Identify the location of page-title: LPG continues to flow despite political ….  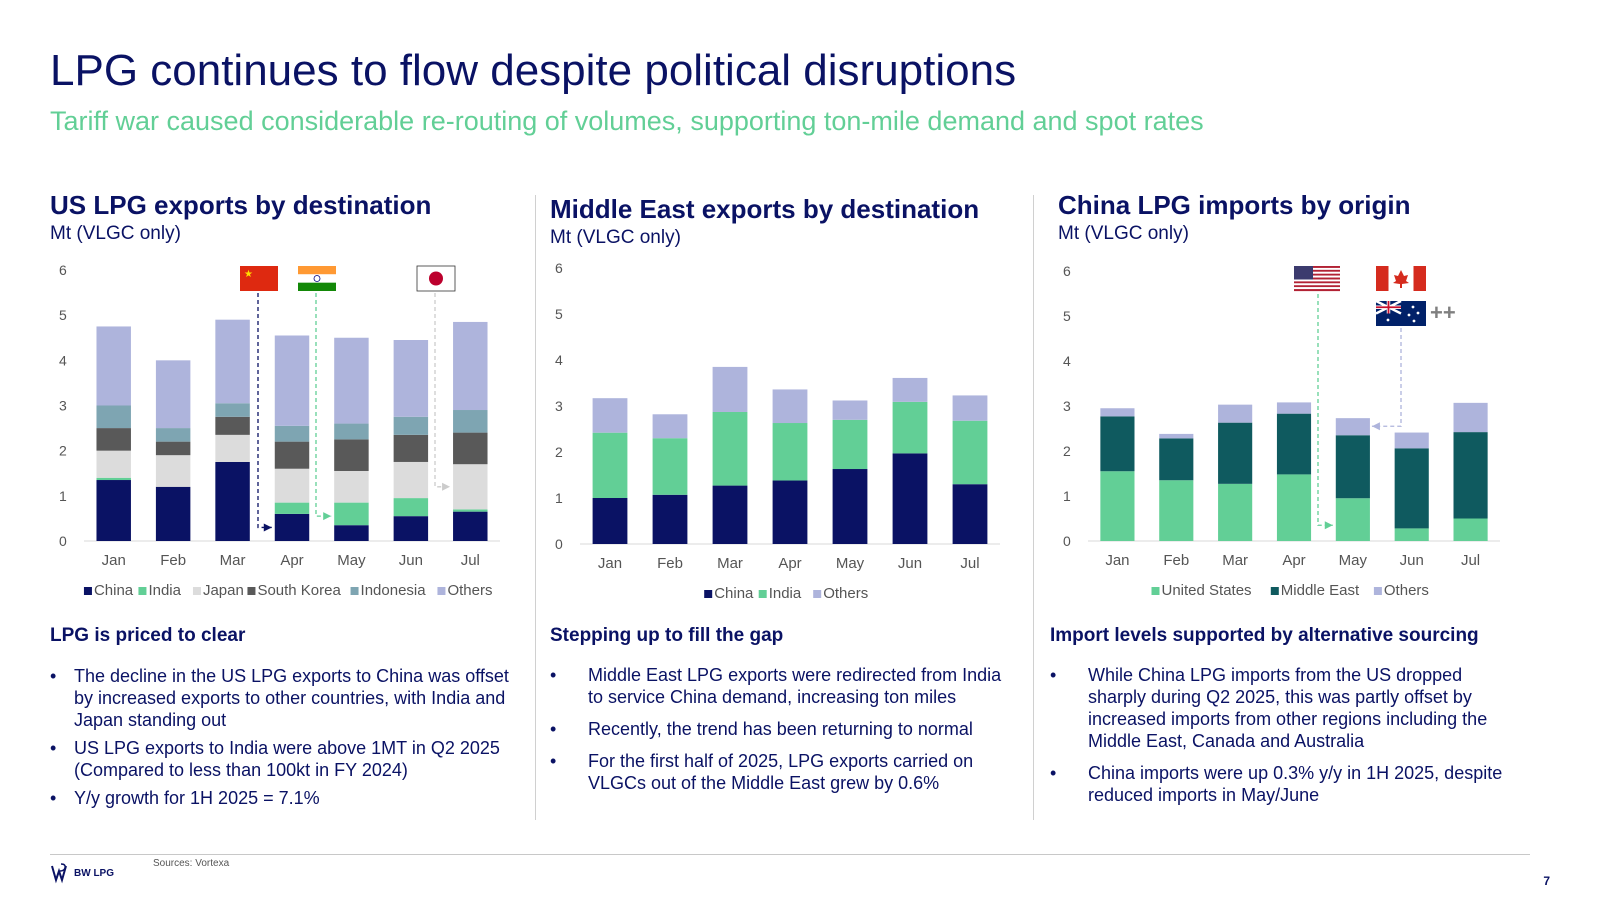
(533, 70).